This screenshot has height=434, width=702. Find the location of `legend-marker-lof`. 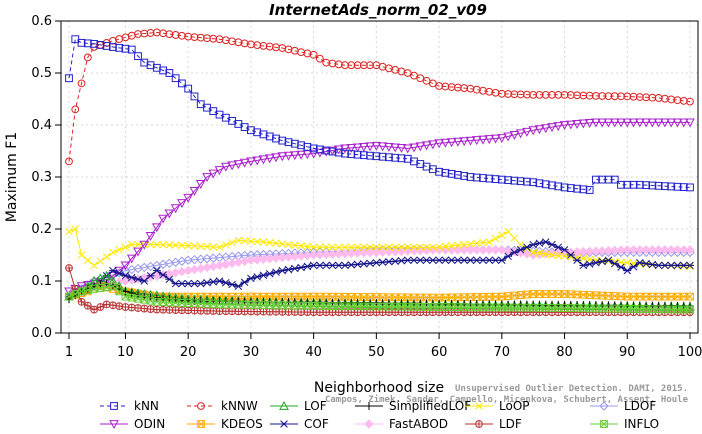

legend-marker-lof is located at coordinates (284, 405).